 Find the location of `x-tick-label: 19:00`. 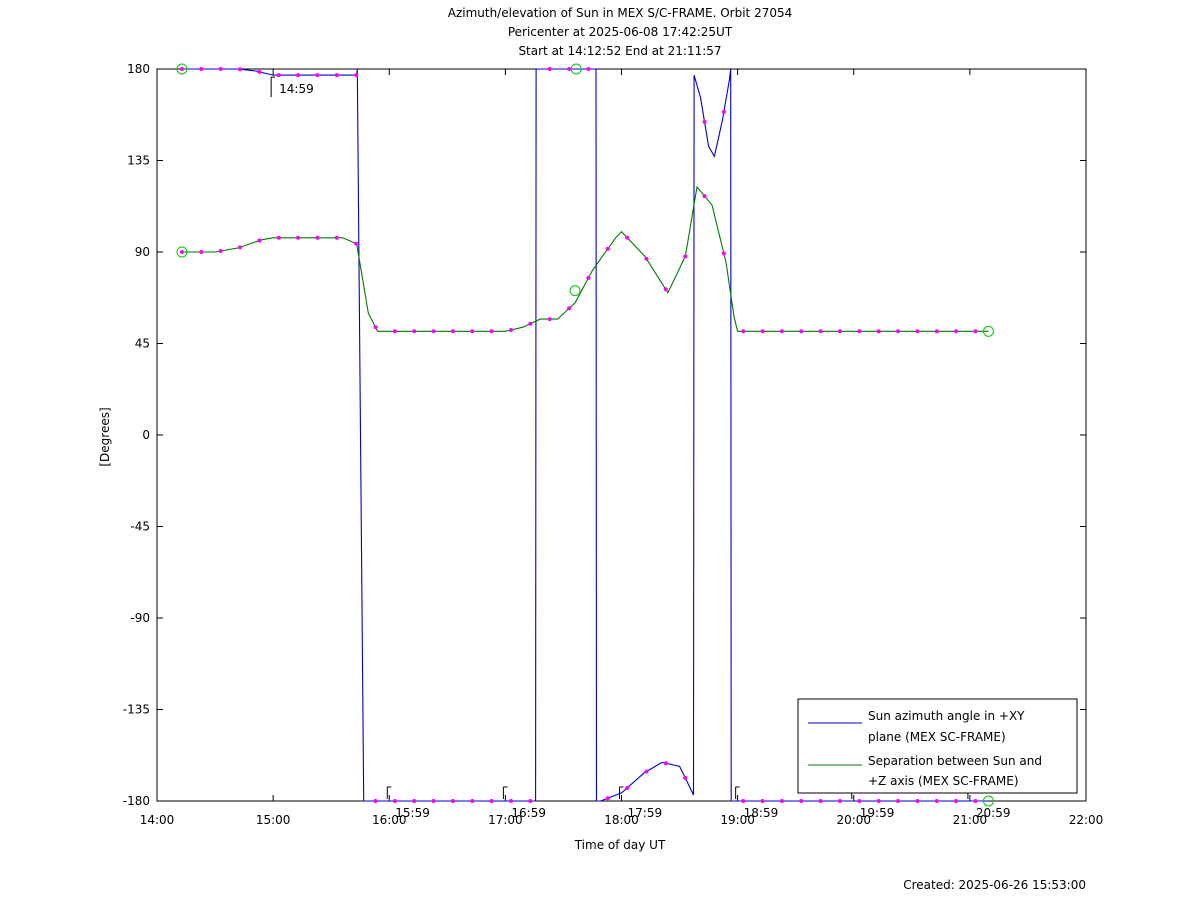

x-tick-label: 19:00 is located at coordinates (737, 820).